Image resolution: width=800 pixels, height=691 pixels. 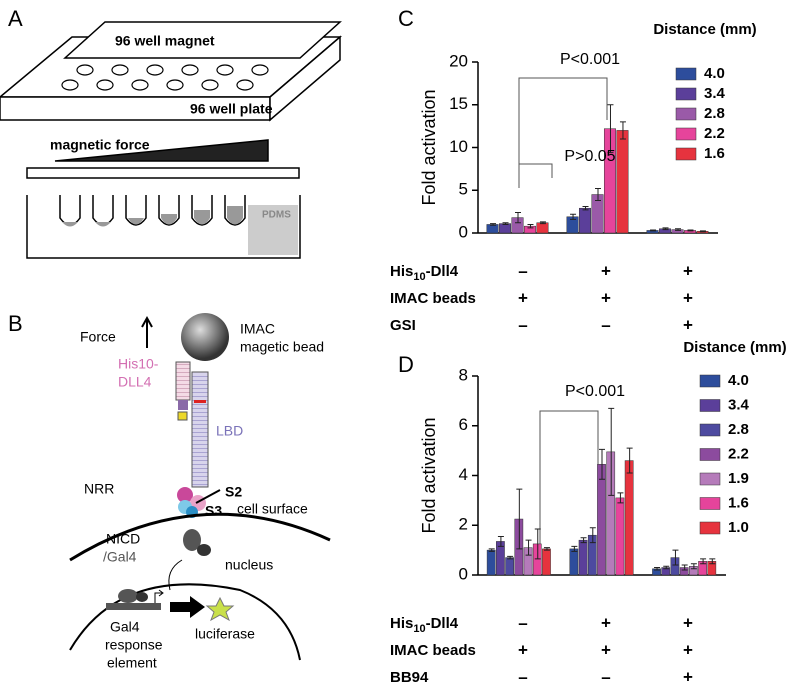 I want to click on row-label-text: IMAC beads, so click(x=433, y=650).